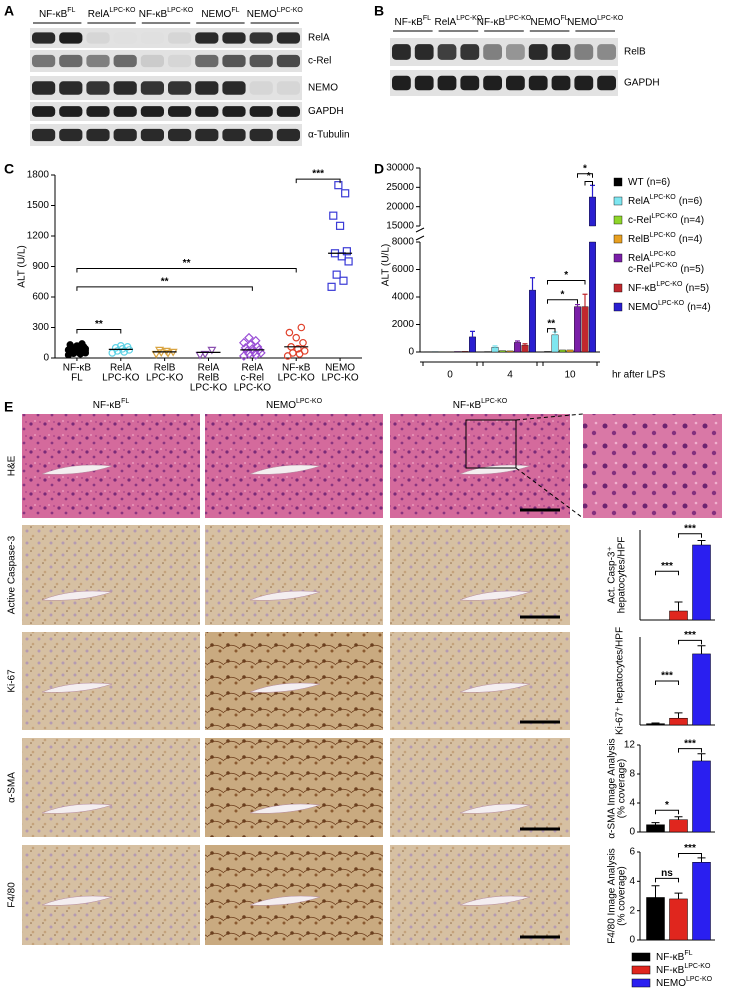 This screenshot has width=729, height=990. I want to click on blot-row-label: GAPDH, so click(642, 83).